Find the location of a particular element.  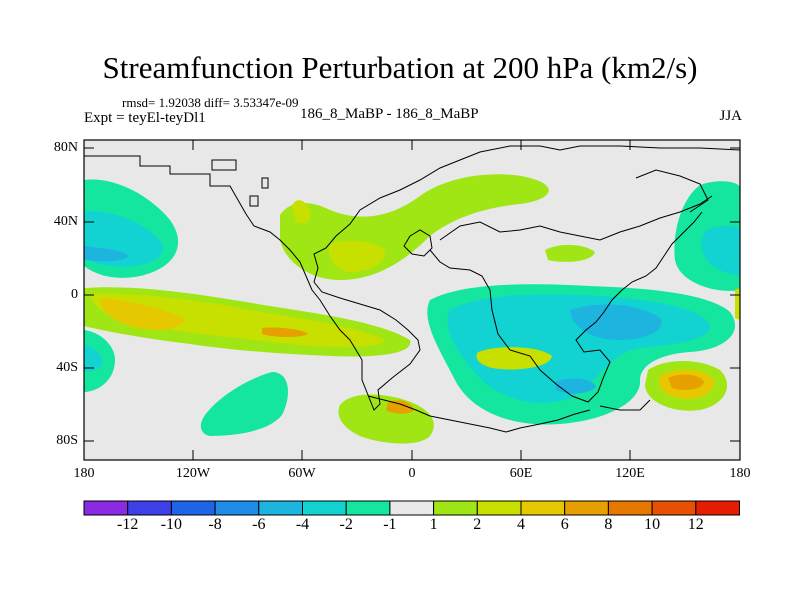

season-label: JJA is located at coordinates (730, 116).